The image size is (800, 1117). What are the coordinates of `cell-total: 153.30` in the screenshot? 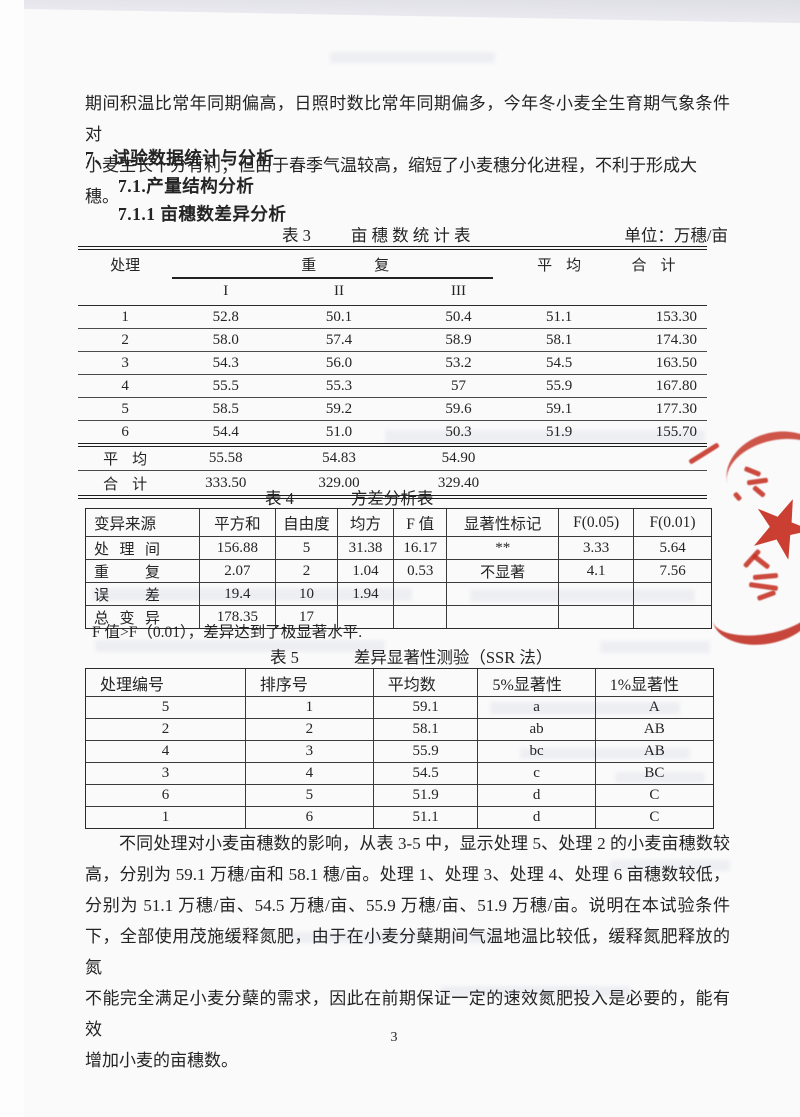 It's located at (676, 316).